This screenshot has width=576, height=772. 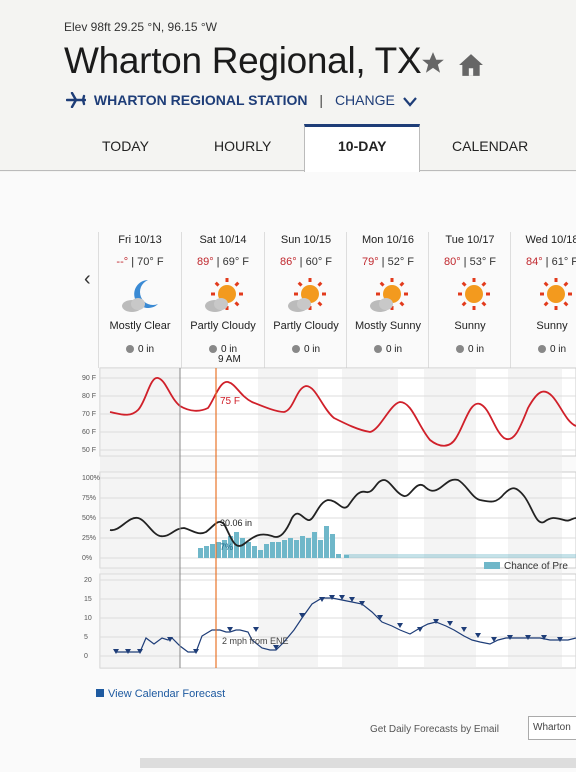 I want to click on low-temp: 61° F, so click(x=563, y=262).